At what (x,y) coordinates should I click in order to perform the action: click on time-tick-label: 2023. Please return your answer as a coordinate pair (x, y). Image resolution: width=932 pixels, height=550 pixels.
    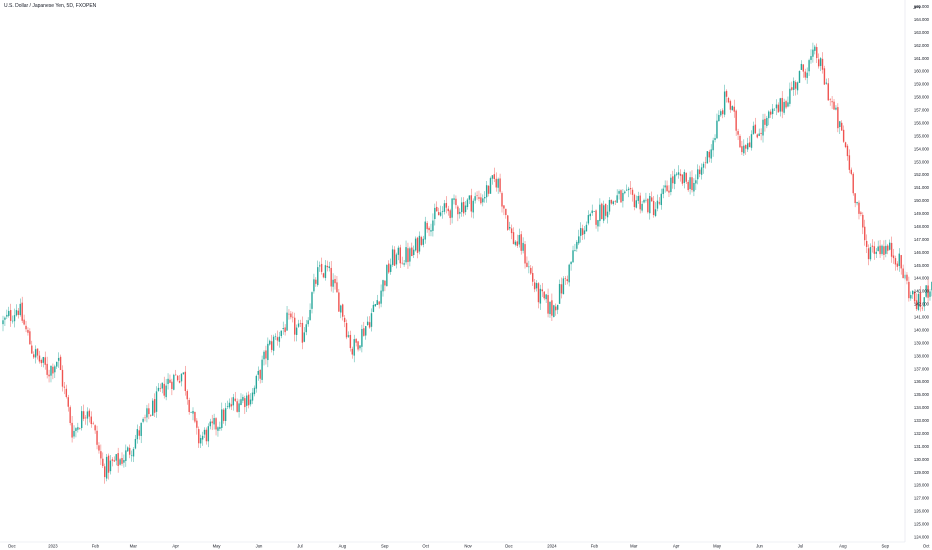
    Looking at the image, I should click on (53, 546).